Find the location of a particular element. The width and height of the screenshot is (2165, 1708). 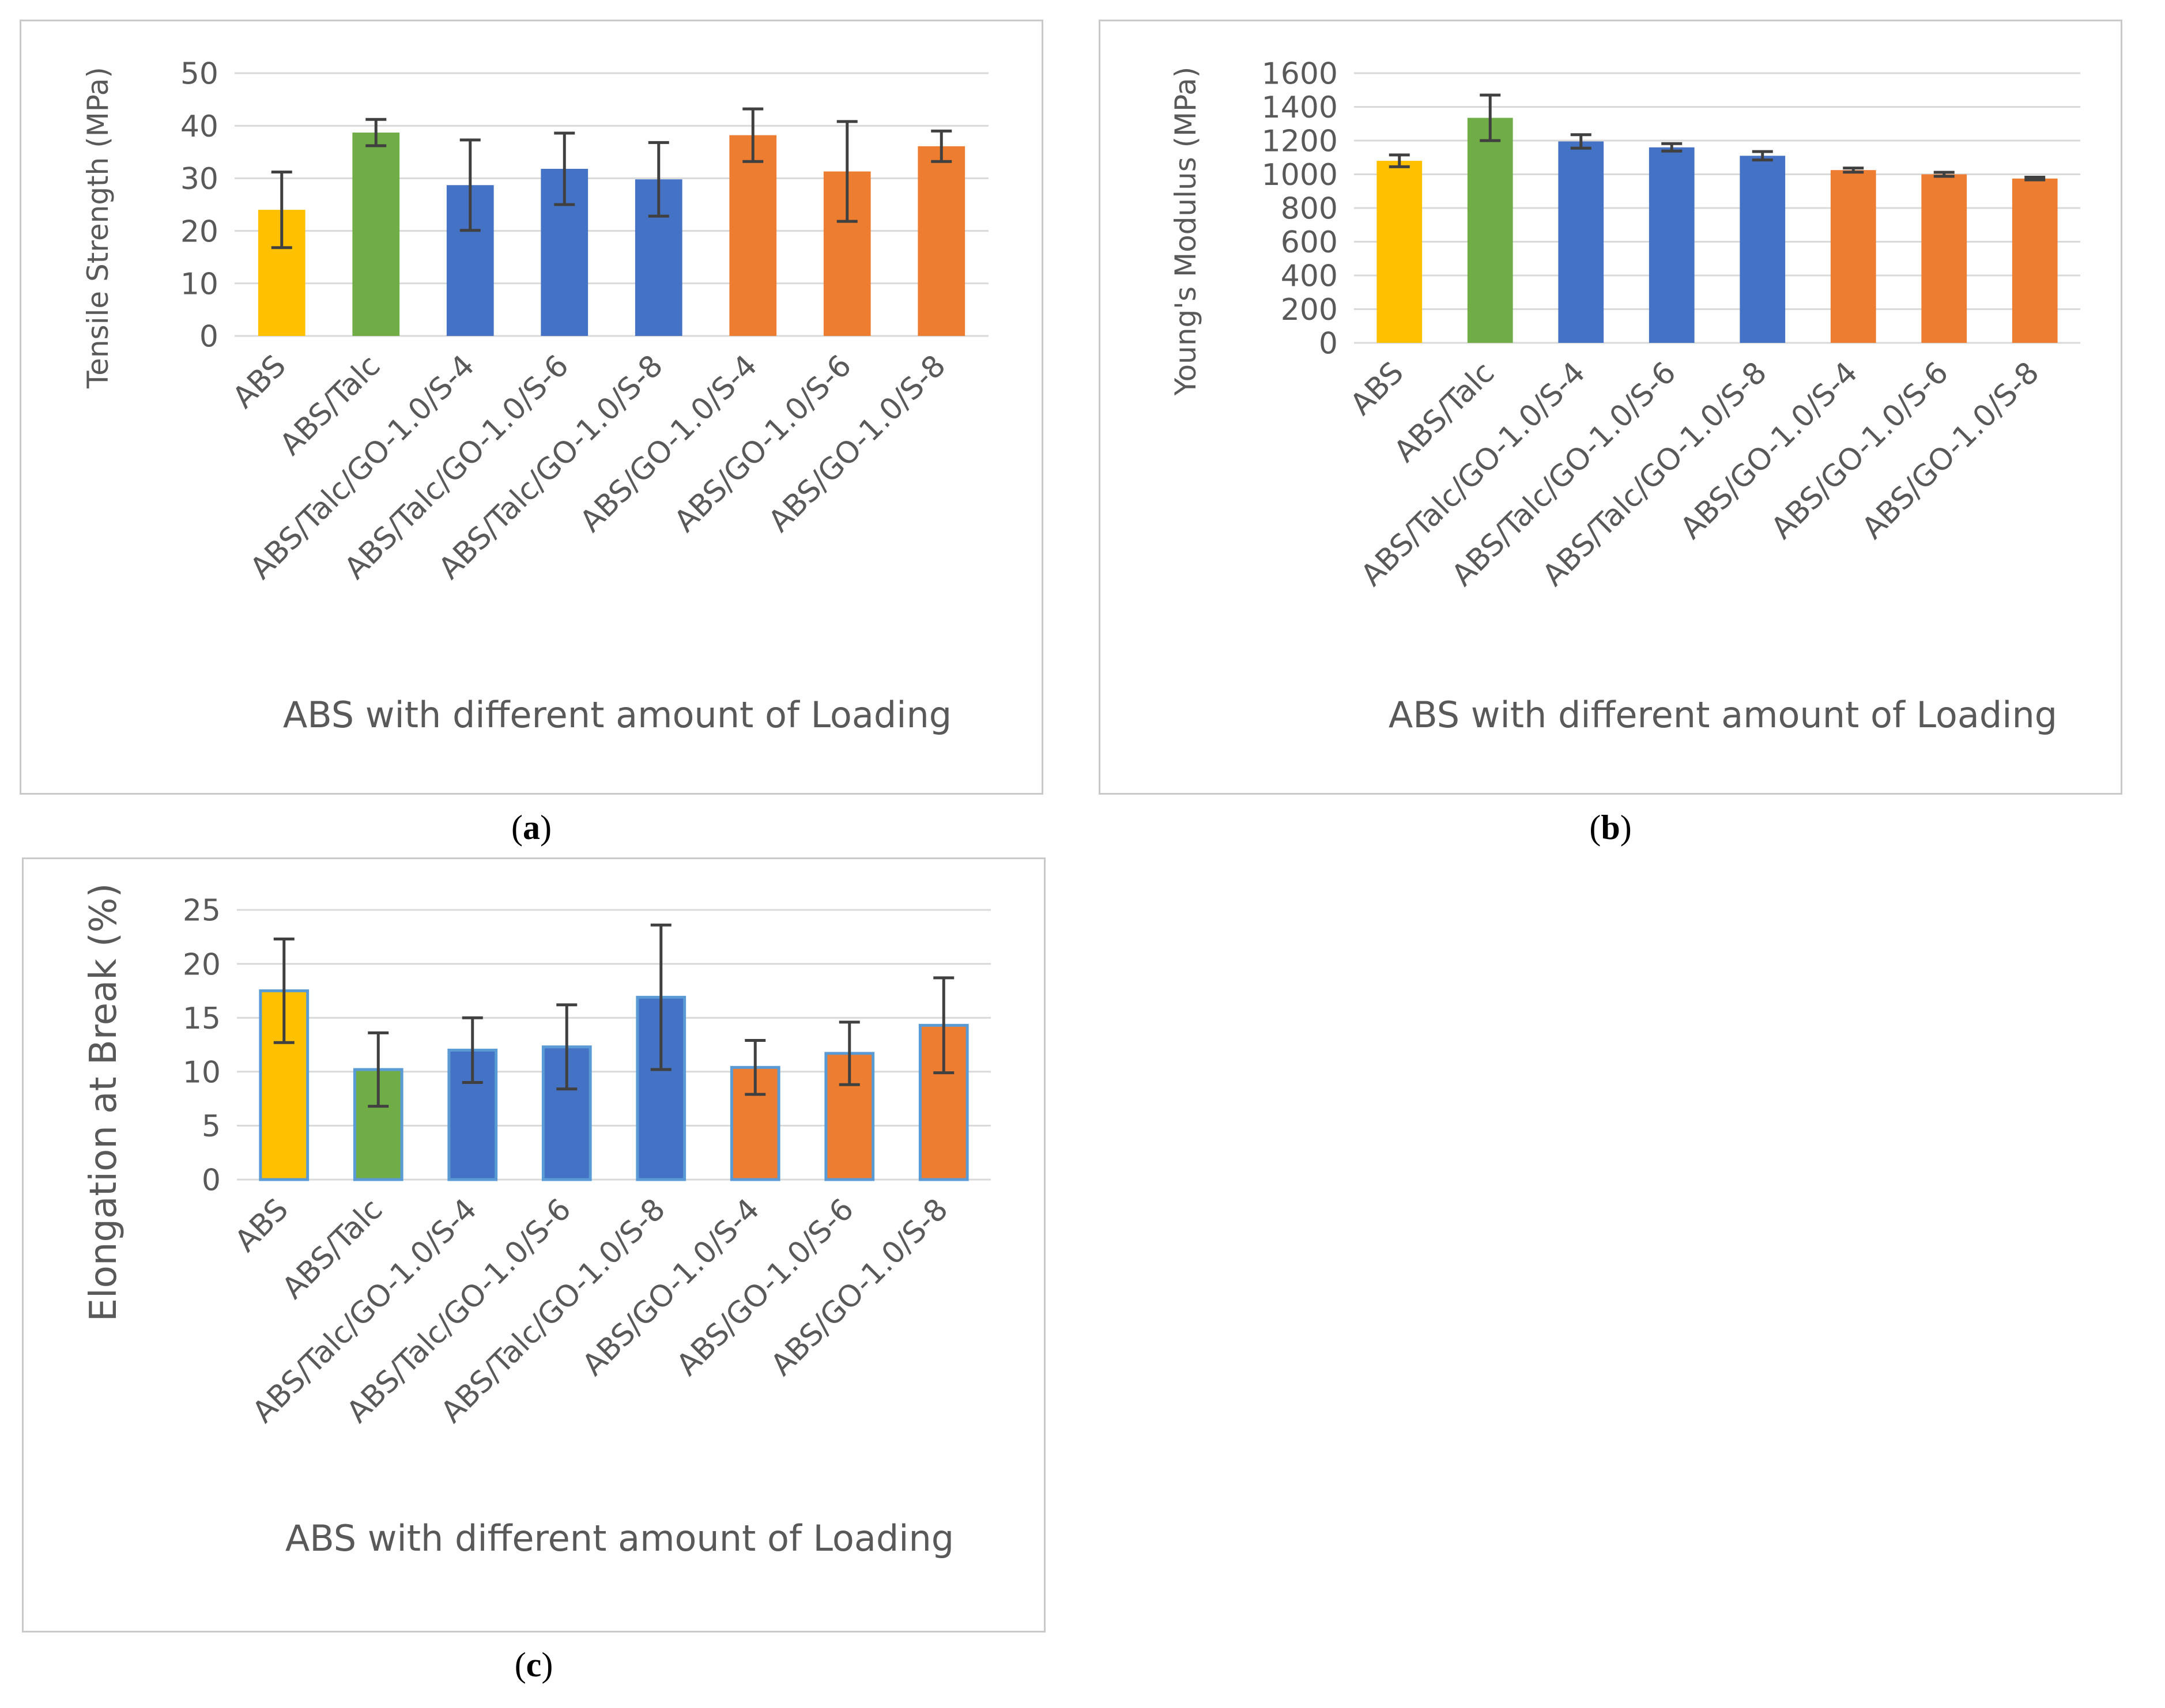

caption-b-letter: b is located at coordinates (1610, 827).